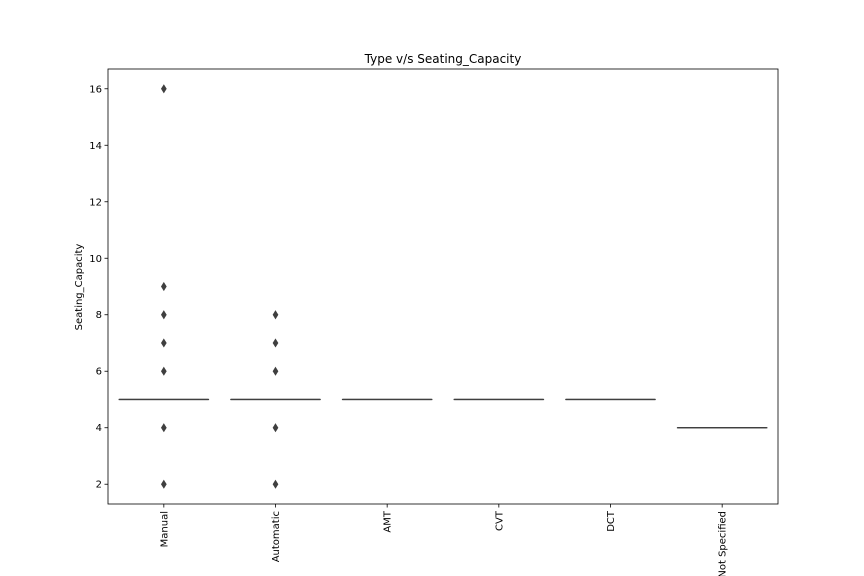 Image resolution: width=864 pixels, height=576 pixels. What do you see at coordinates (95, 146) in the screenshot?
I see `y-tick-label: 14` at bounding box center [95, 146].